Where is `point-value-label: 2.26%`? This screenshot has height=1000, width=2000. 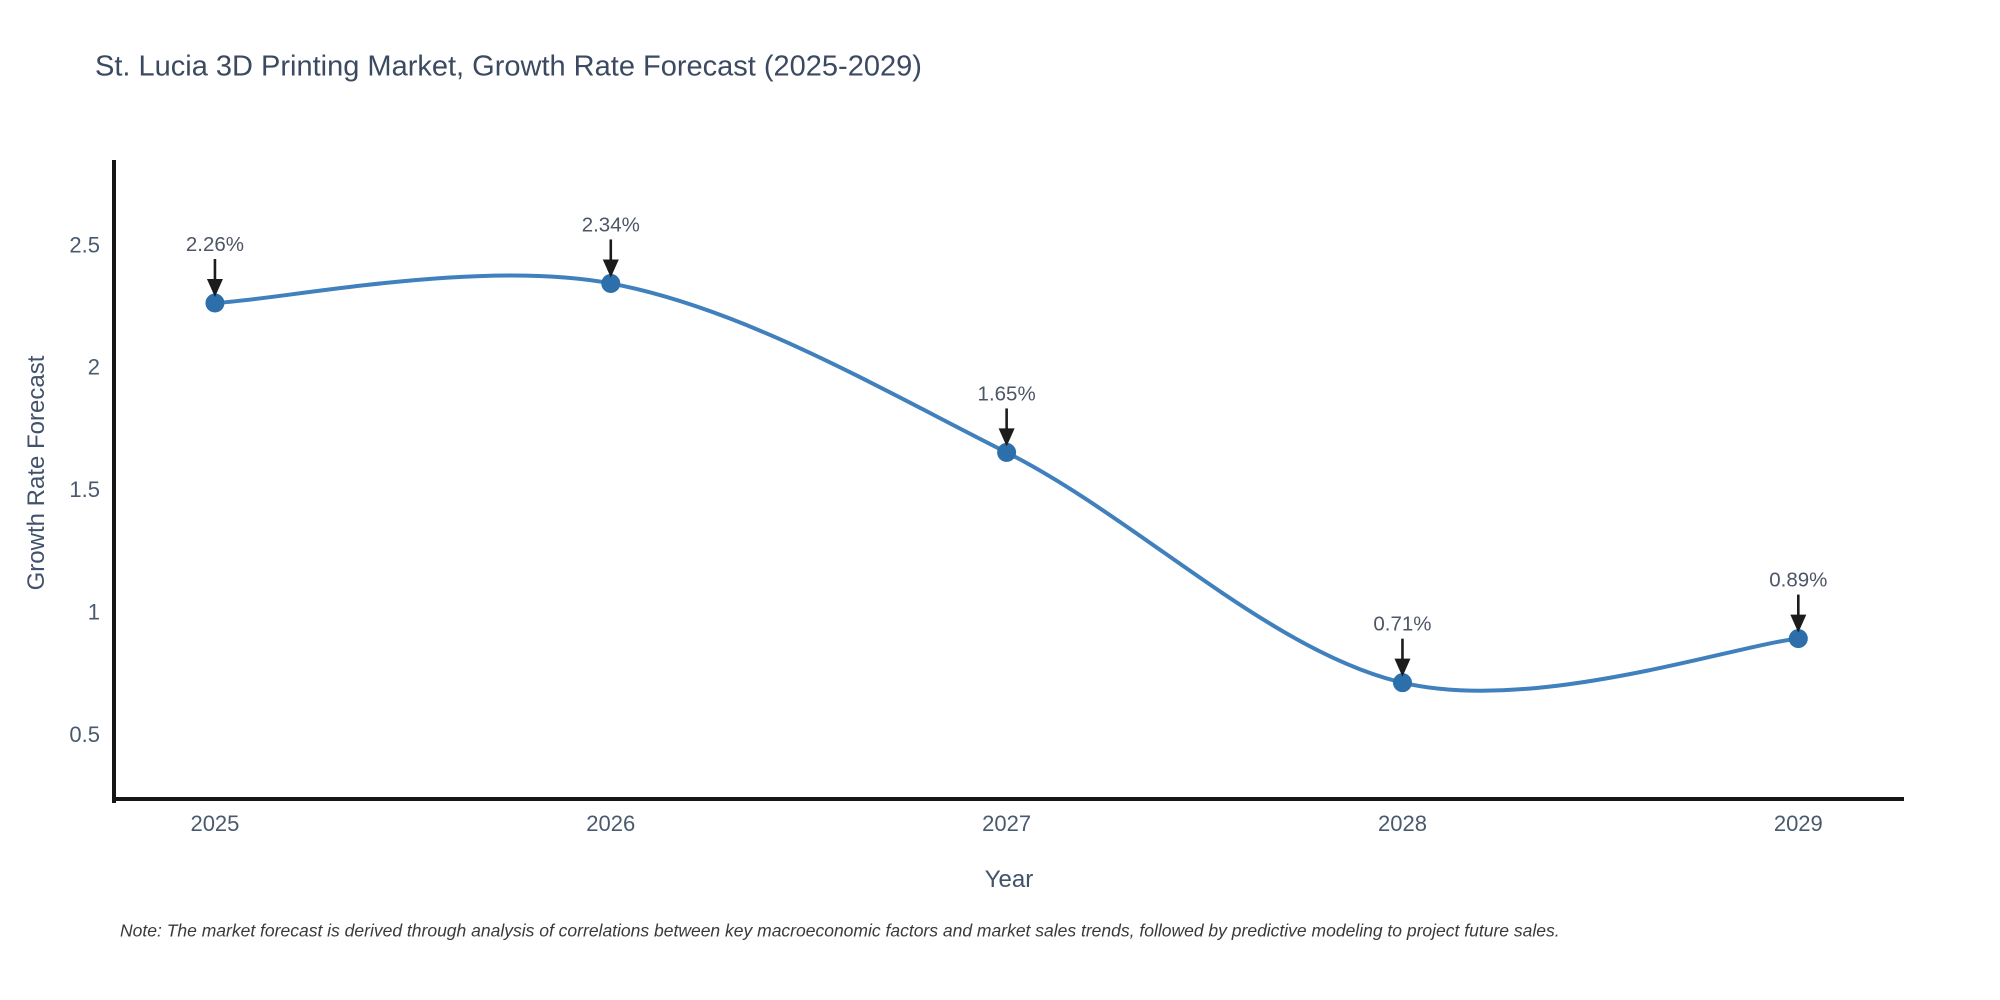
point-value-label: 2.26% is located at coordinates (215, 244).